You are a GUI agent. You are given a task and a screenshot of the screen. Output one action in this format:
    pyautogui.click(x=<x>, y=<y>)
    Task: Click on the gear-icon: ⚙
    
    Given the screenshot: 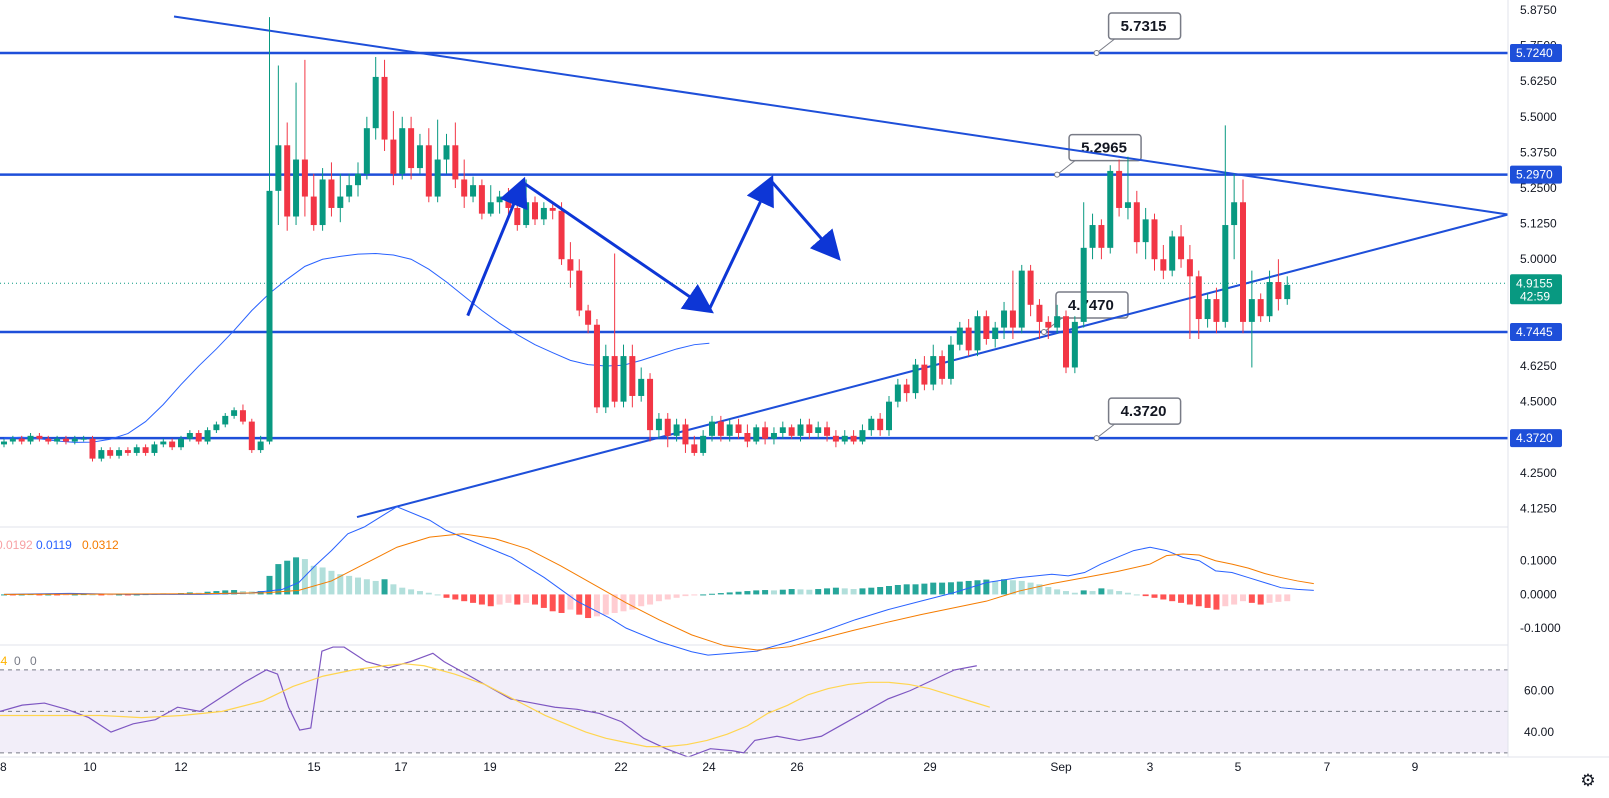 What is the action you would take?
    pyautogui.click(x=1588, y=780)
    